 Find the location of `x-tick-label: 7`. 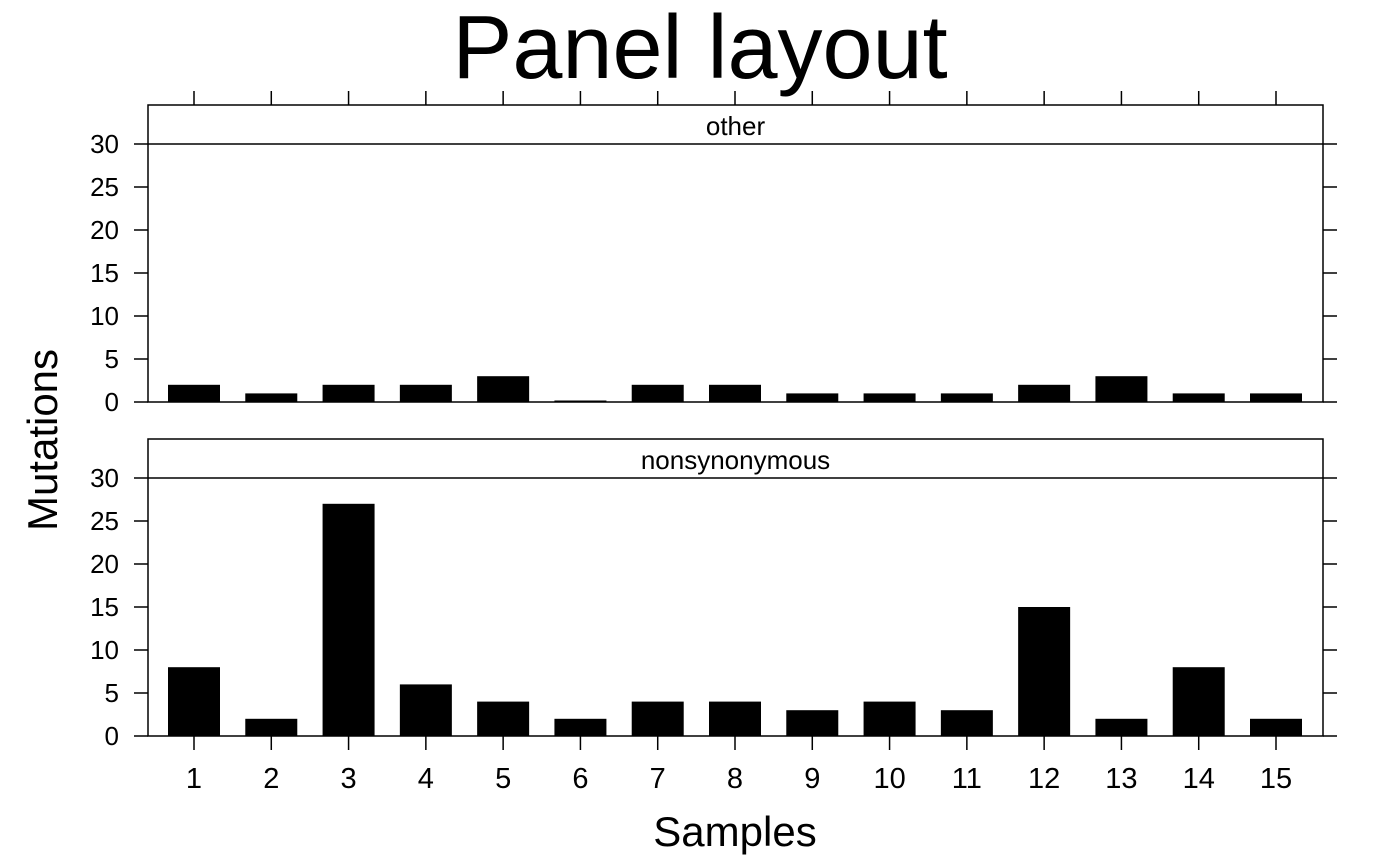

x-tick-label: 7 is located at coordinates (658, 779).